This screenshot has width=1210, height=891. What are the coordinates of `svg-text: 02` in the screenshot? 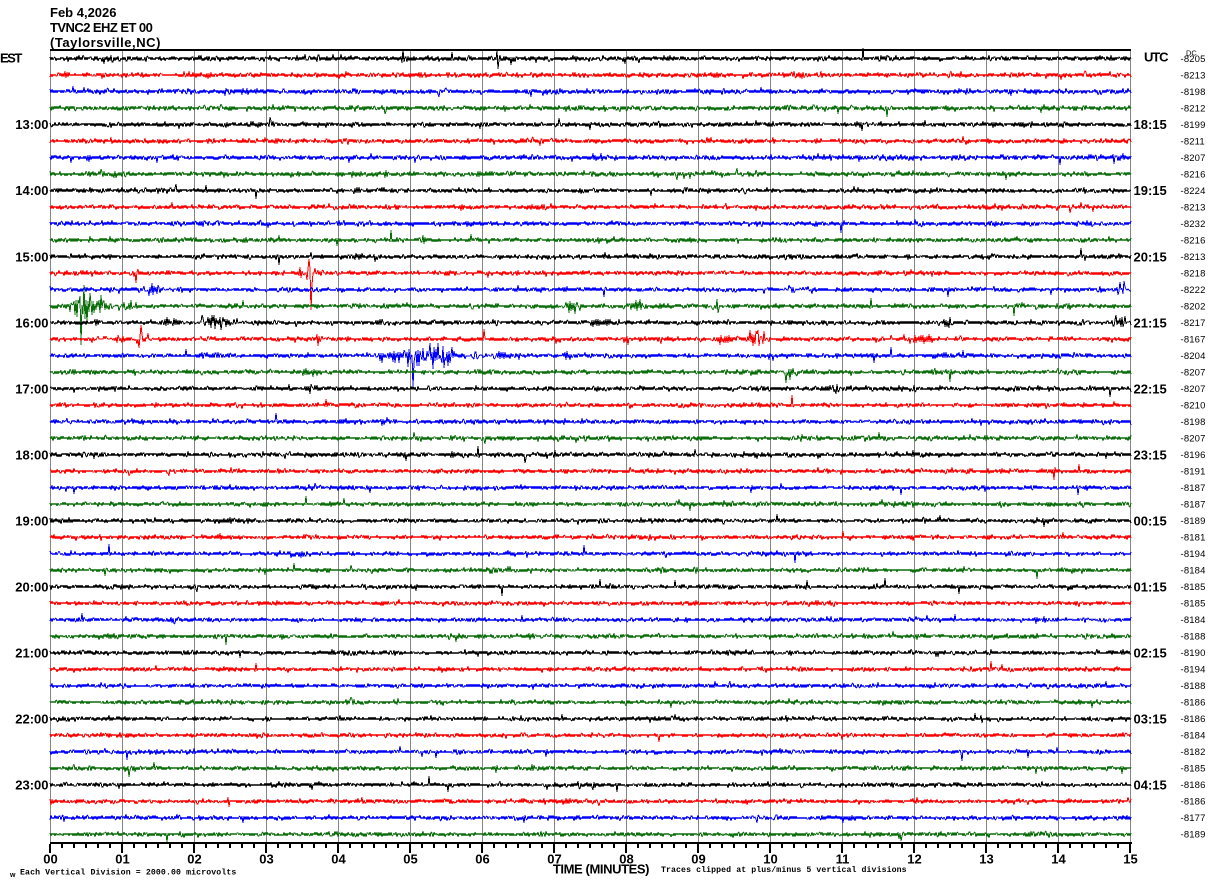 It's located at (194, 859).